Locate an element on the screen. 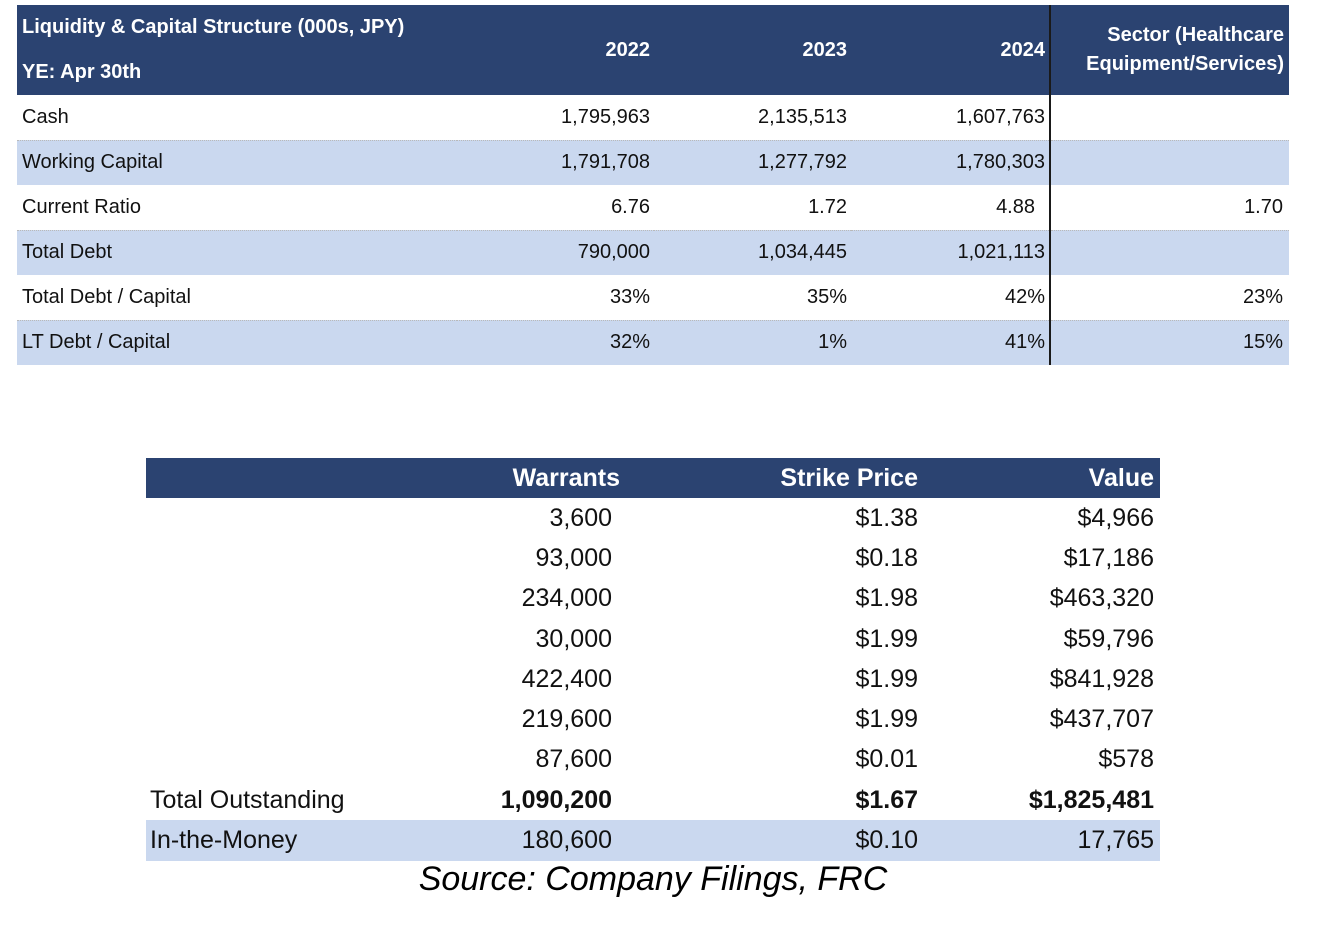  warrants-cell: 87,600 is located at coordinates (573, 759).